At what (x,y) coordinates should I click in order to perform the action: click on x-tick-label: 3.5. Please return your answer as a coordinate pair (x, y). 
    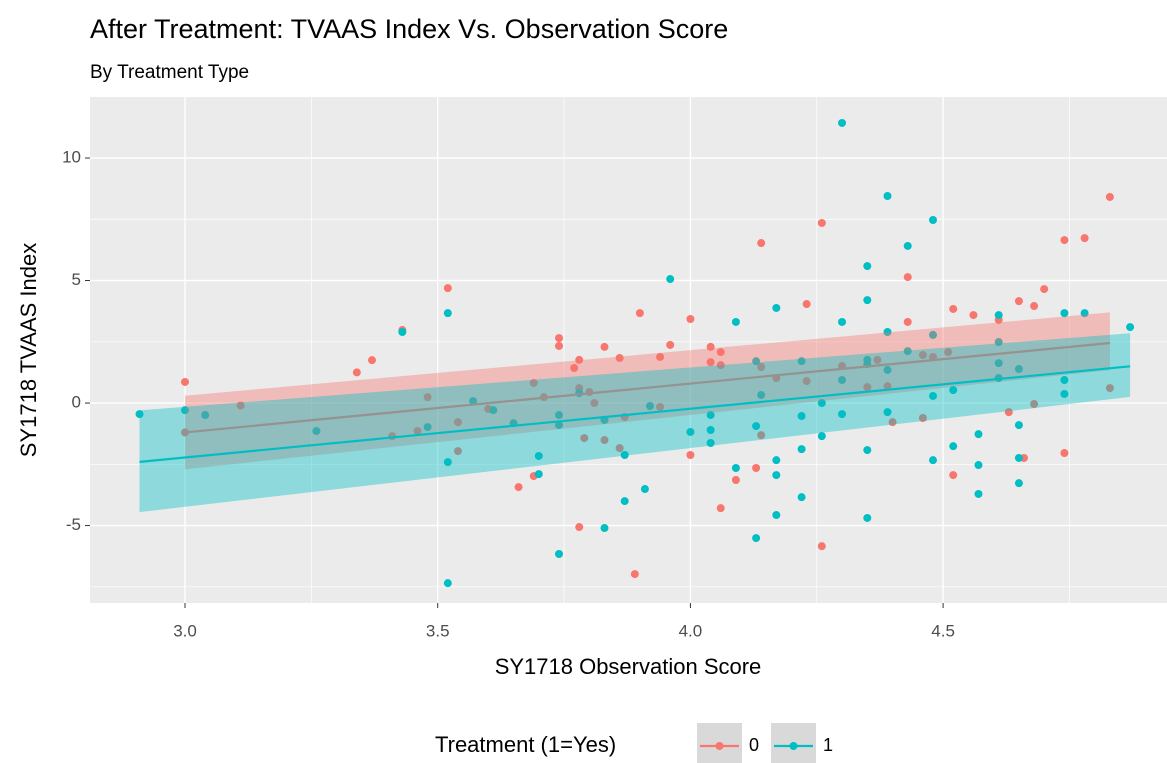
    Looking at the image, I should click on (438, 630).